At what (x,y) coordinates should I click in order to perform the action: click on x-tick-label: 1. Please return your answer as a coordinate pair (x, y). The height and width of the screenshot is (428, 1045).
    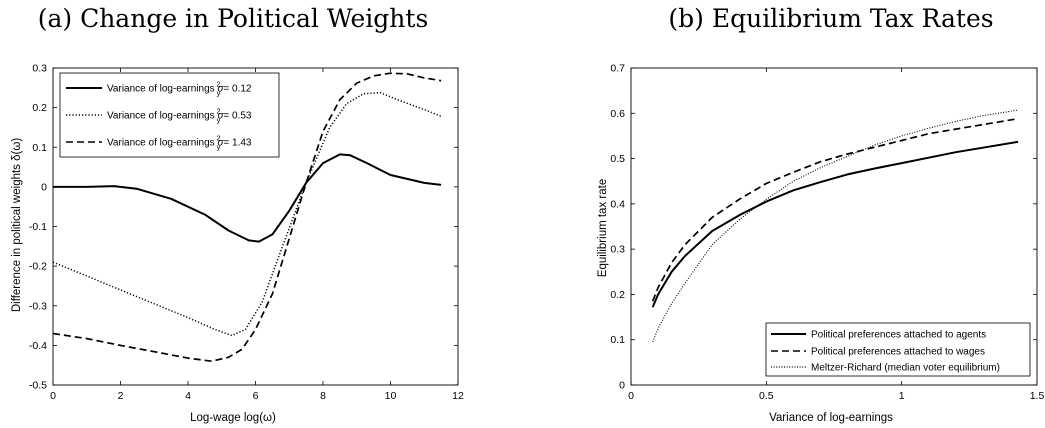
    Looking at the image, I should click on (902, 396).